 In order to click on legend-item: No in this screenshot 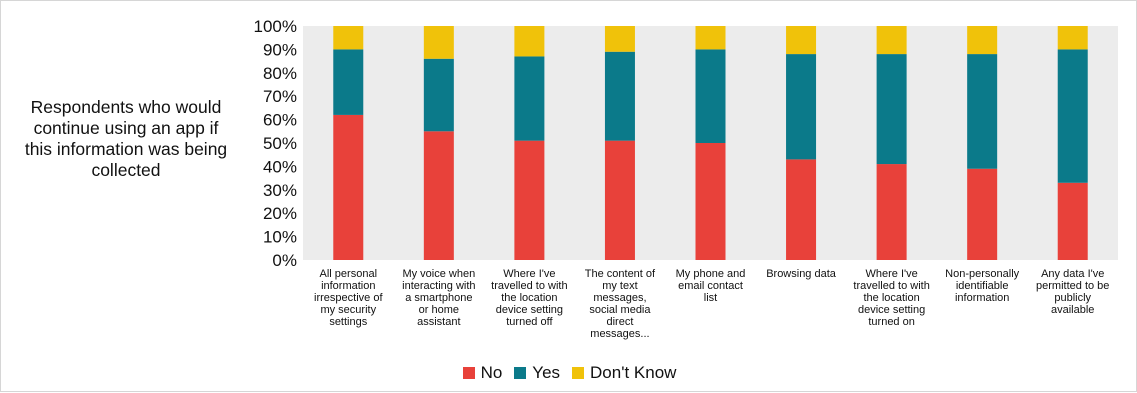, I will do `click(482, 373)`.